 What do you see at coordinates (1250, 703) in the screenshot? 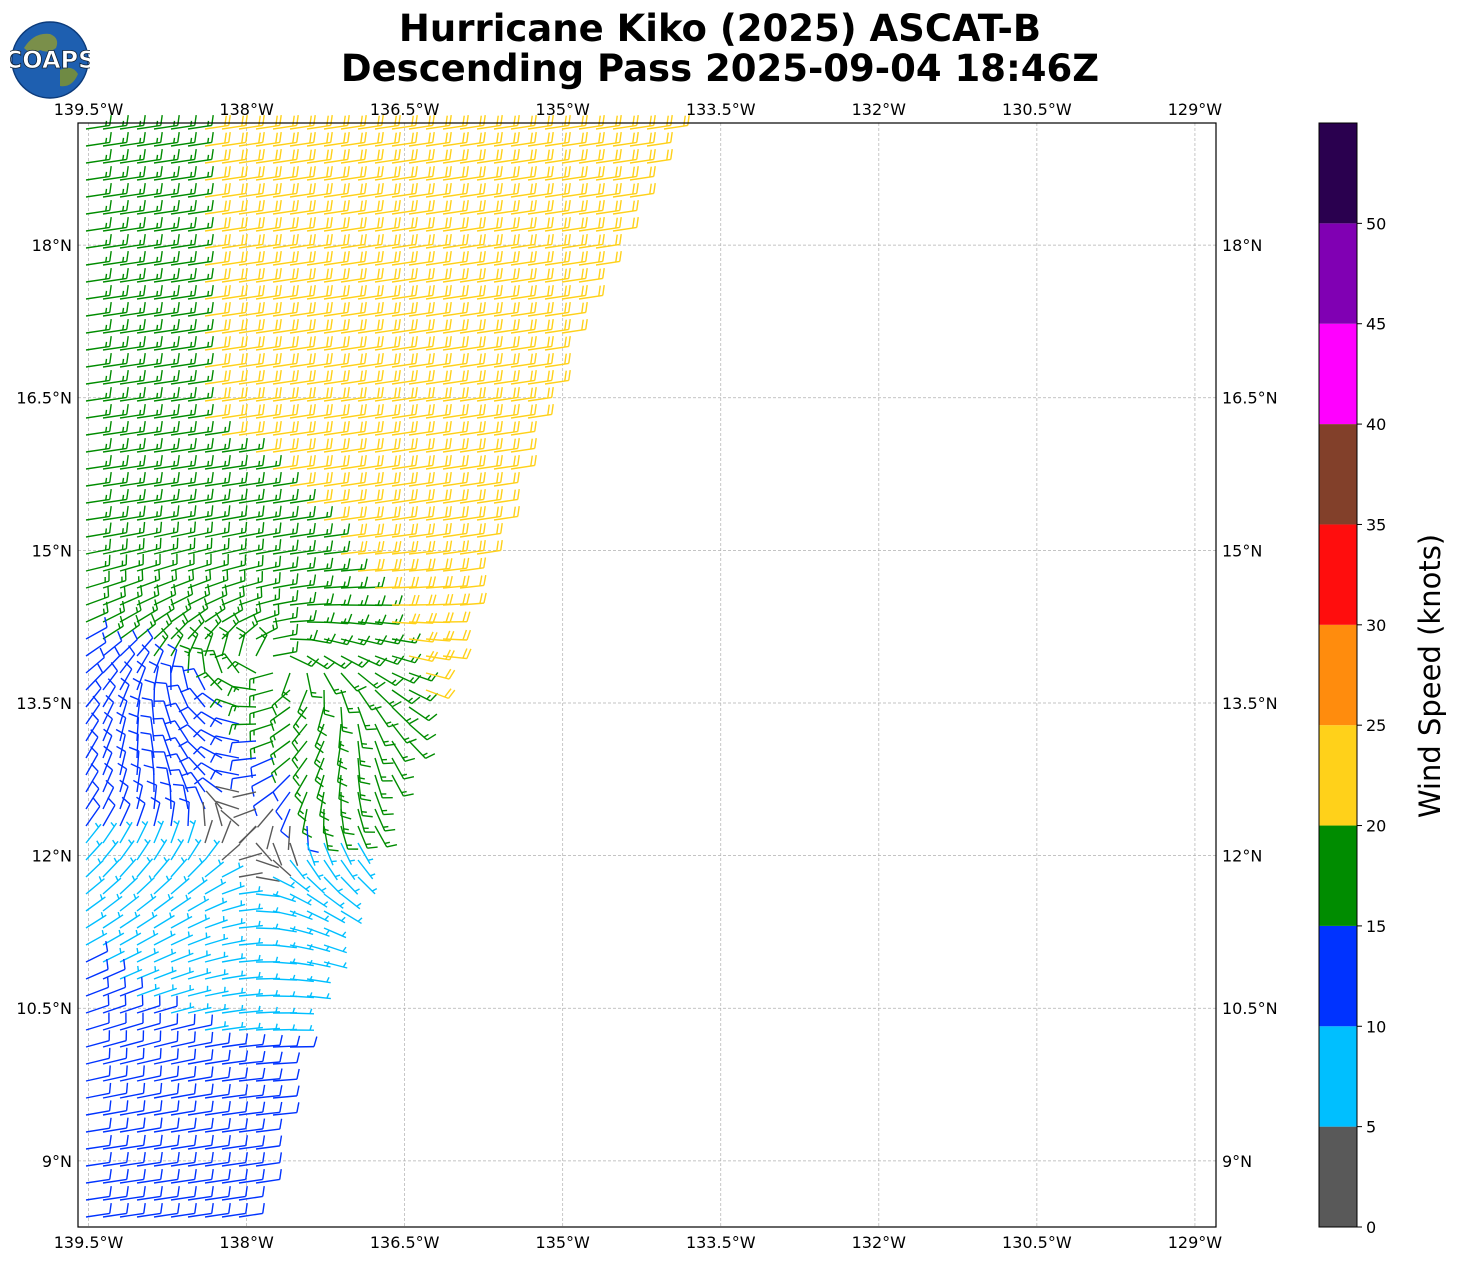
I see `lat-tick-label-right: 13.5°N` at bounding box center [1250, 703].